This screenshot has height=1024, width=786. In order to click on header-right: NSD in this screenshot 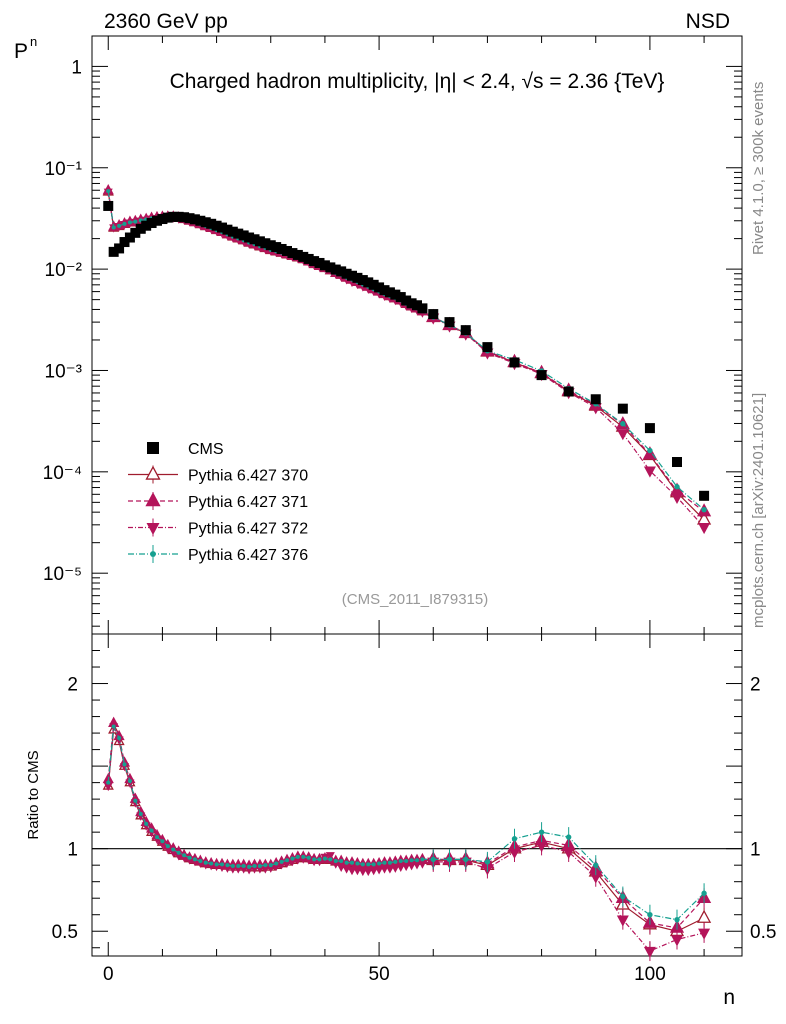, I will do `click(708, 21)`.